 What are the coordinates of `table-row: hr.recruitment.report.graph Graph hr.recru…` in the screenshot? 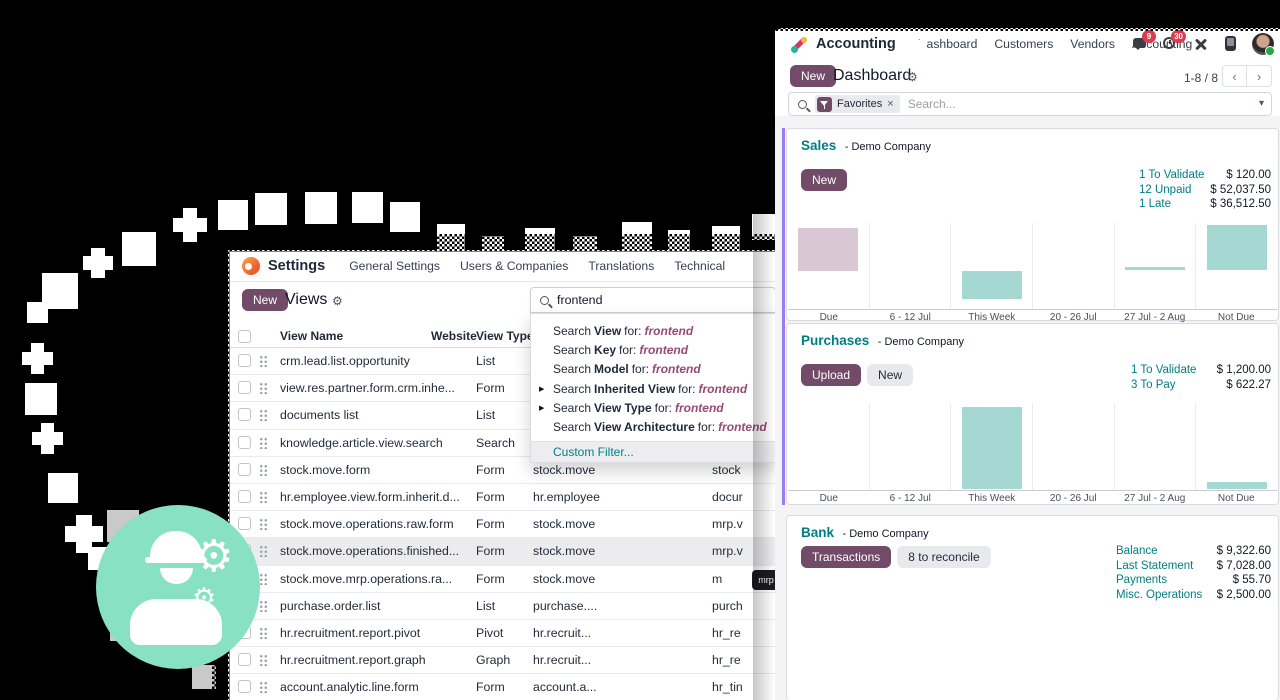 It's located at (508, 661).